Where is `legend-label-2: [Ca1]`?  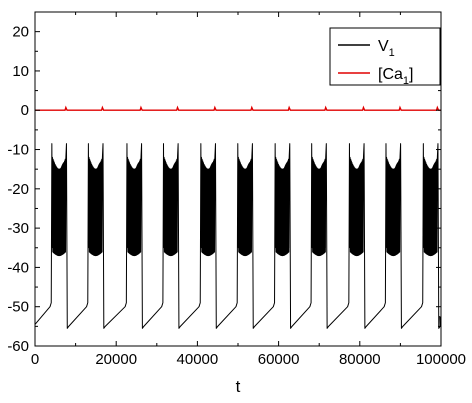
legend-label-2: [Ca1] is located at coordinates (395, 76).